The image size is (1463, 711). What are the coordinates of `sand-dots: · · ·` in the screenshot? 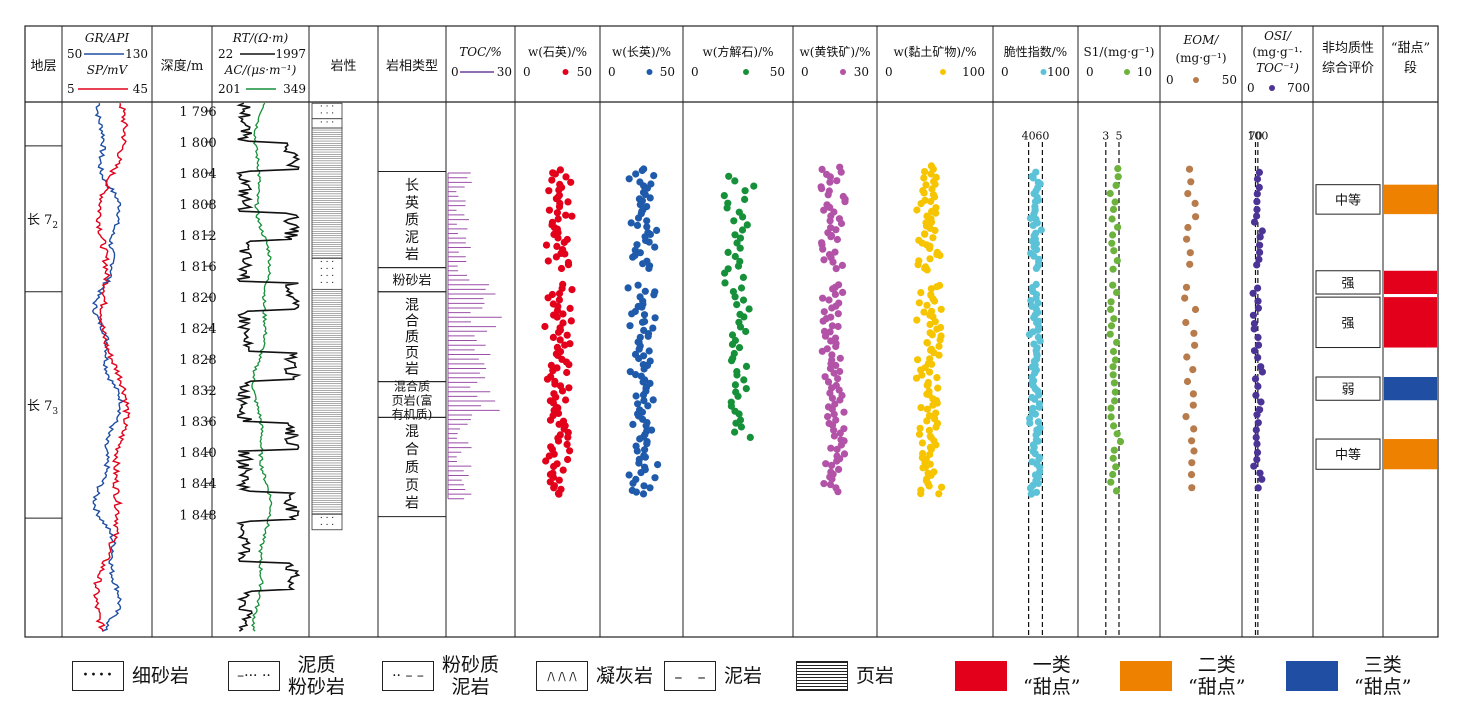 It's located at (327, 276).